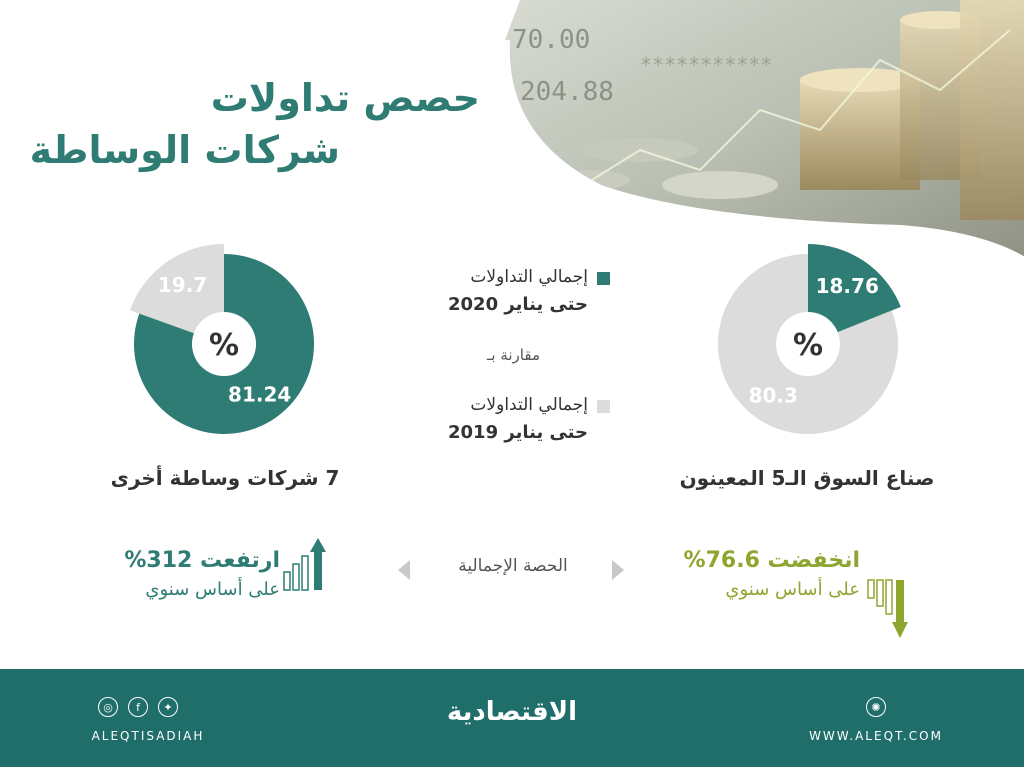  I want to click on svg-text: 70.00, so click(551, 40).